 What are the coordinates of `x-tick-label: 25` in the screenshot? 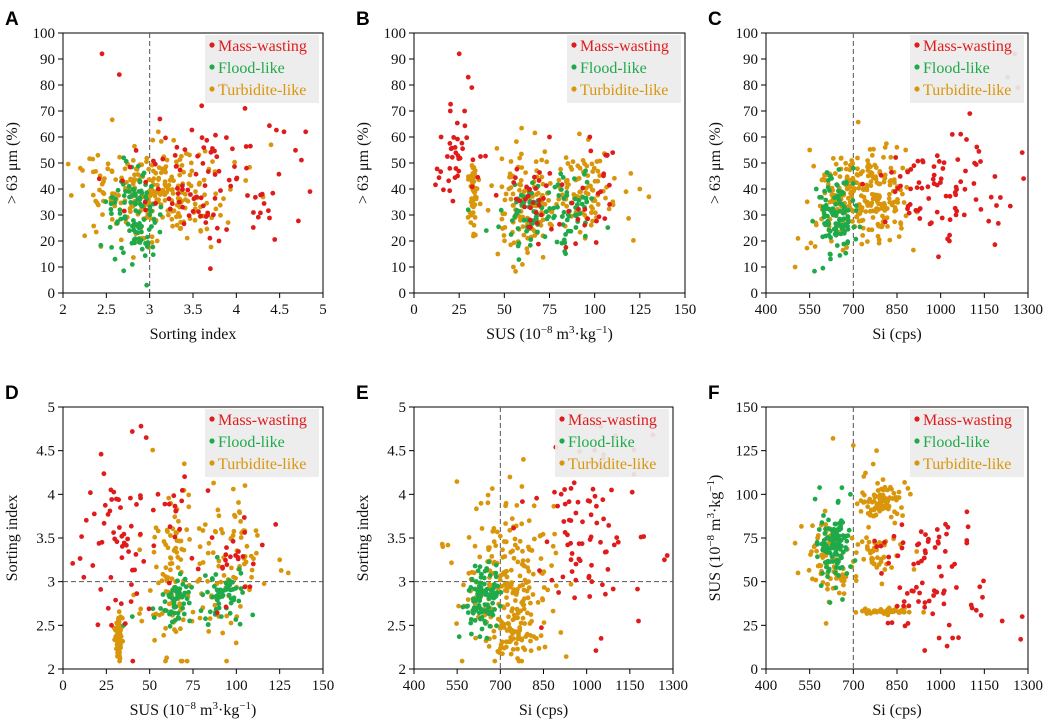 It's located at (106, 686).